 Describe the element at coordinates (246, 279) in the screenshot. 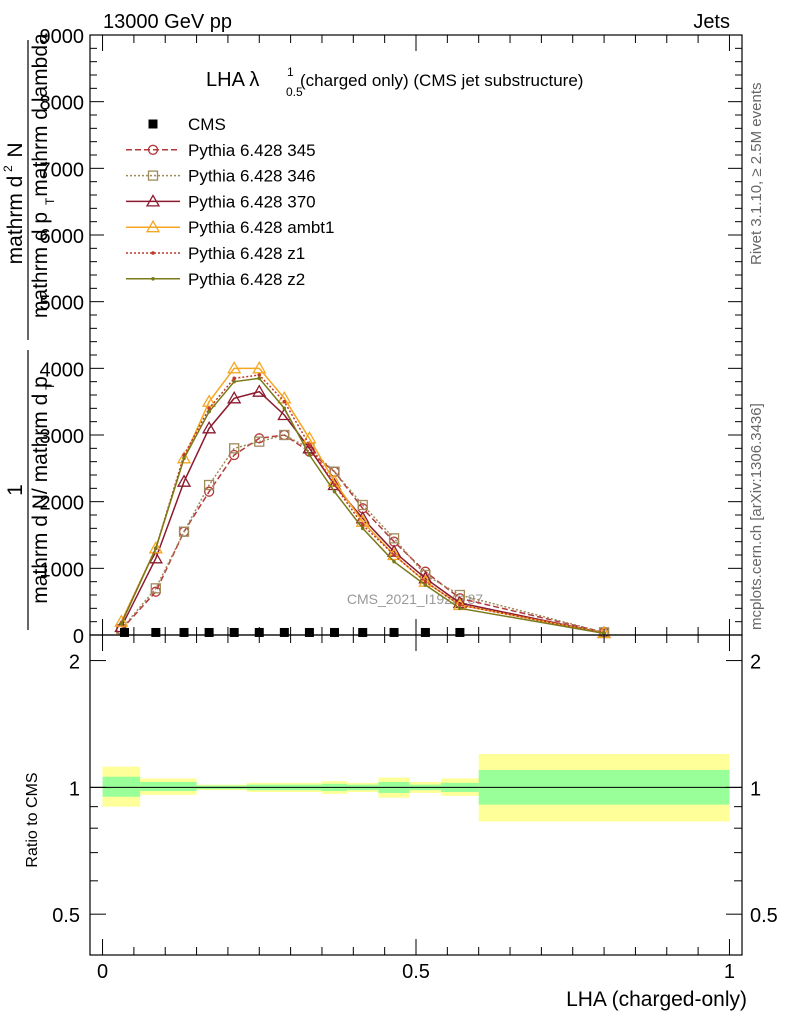

I see `legend-label: Pythia 6.428 z2` at that location.